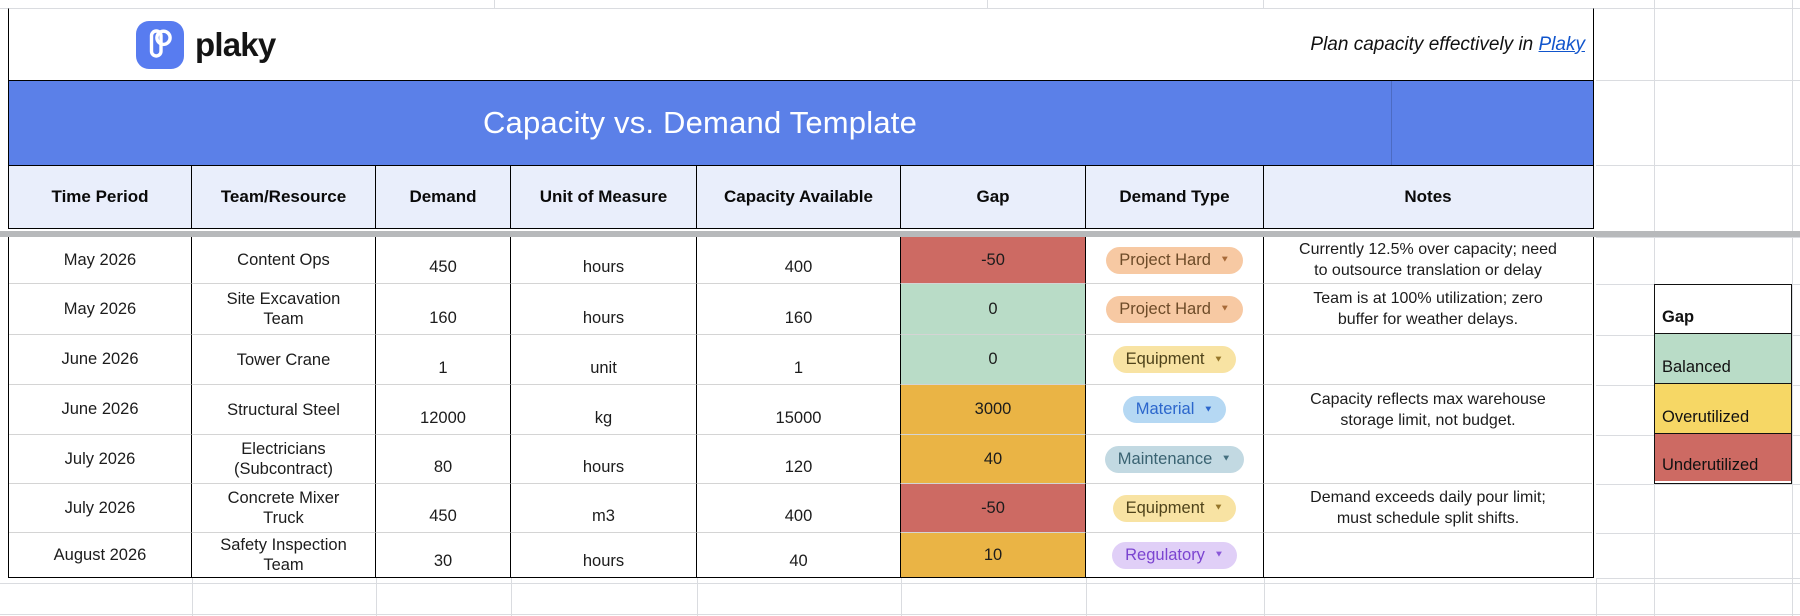  What do you see at coordinates (799, 459) in the screenshot?
I see `cell-capacity-available: 120` at bounding box center [799, 459].